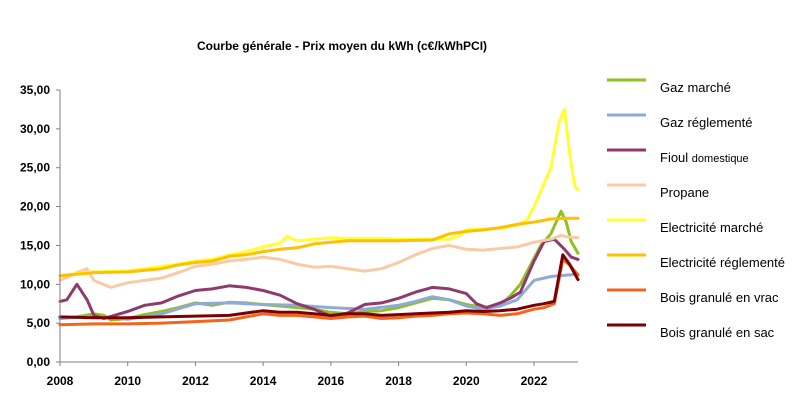 This screenshot has width=802, height=407. I want to click on y-axis-ticks: 0,00 5,00 10,00 15,00 20,00 25,00 30,00 35,00, so click(40, 226).